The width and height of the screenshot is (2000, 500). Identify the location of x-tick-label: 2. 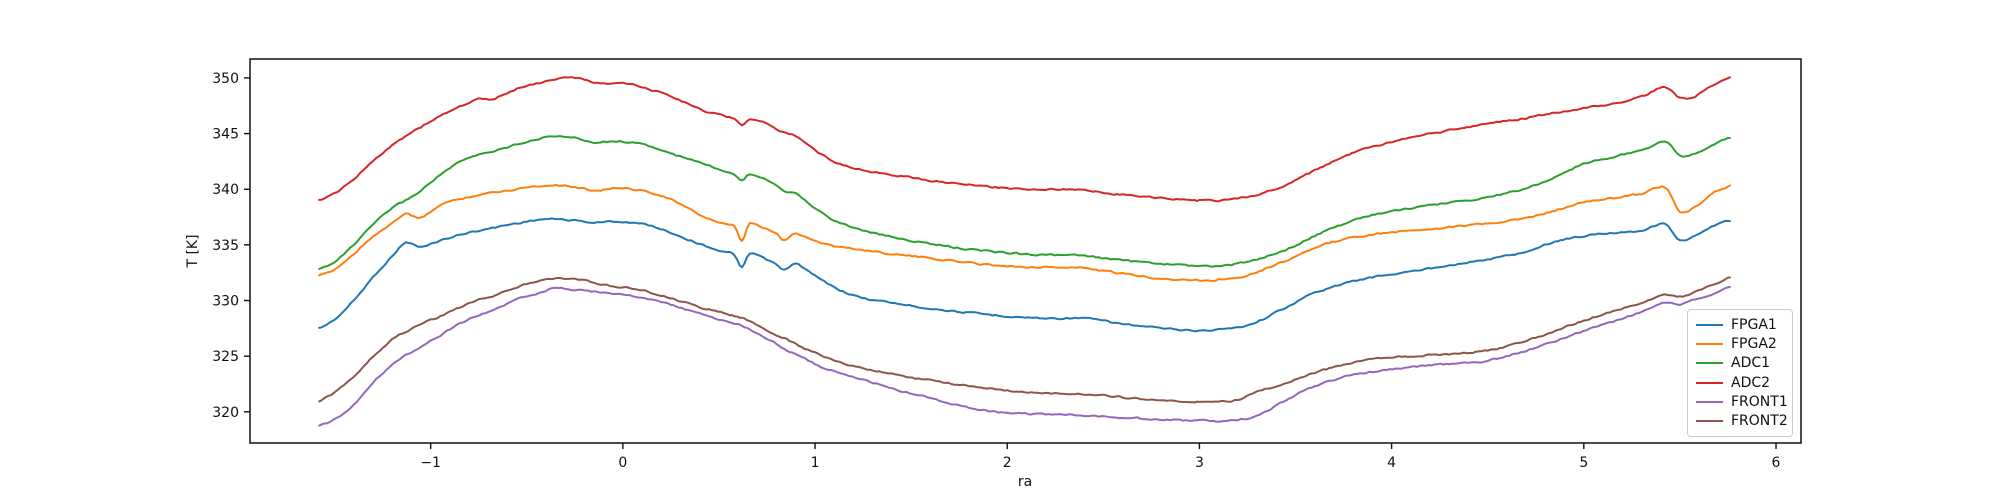
(1007, 463).